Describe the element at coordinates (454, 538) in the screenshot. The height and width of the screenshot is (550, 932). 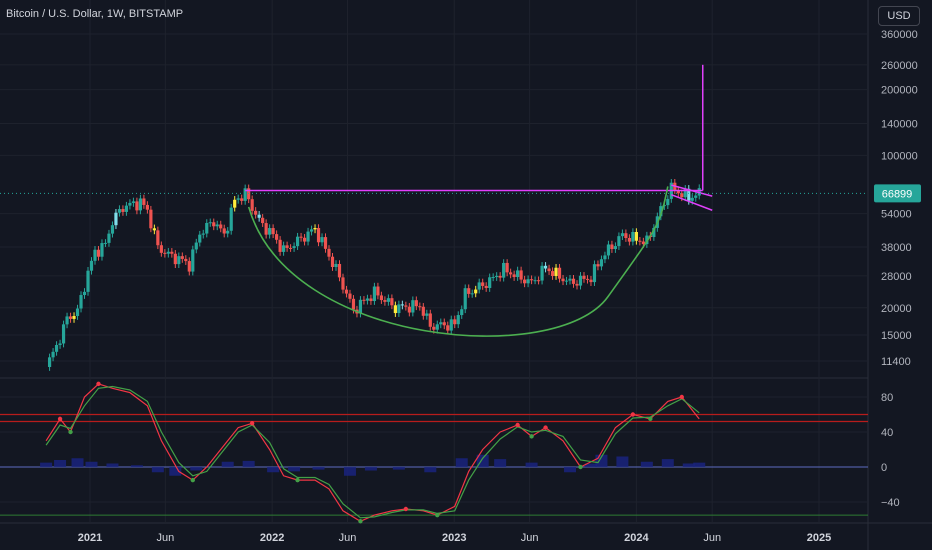
I see `time-tick-label: 2023` at that location.